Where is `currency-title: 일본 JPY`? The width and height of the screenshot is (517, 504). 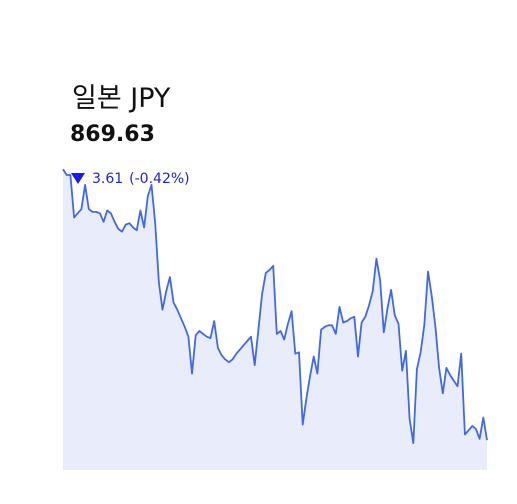 currency-title: 일본 JPY is located at coordinates (121, 98).